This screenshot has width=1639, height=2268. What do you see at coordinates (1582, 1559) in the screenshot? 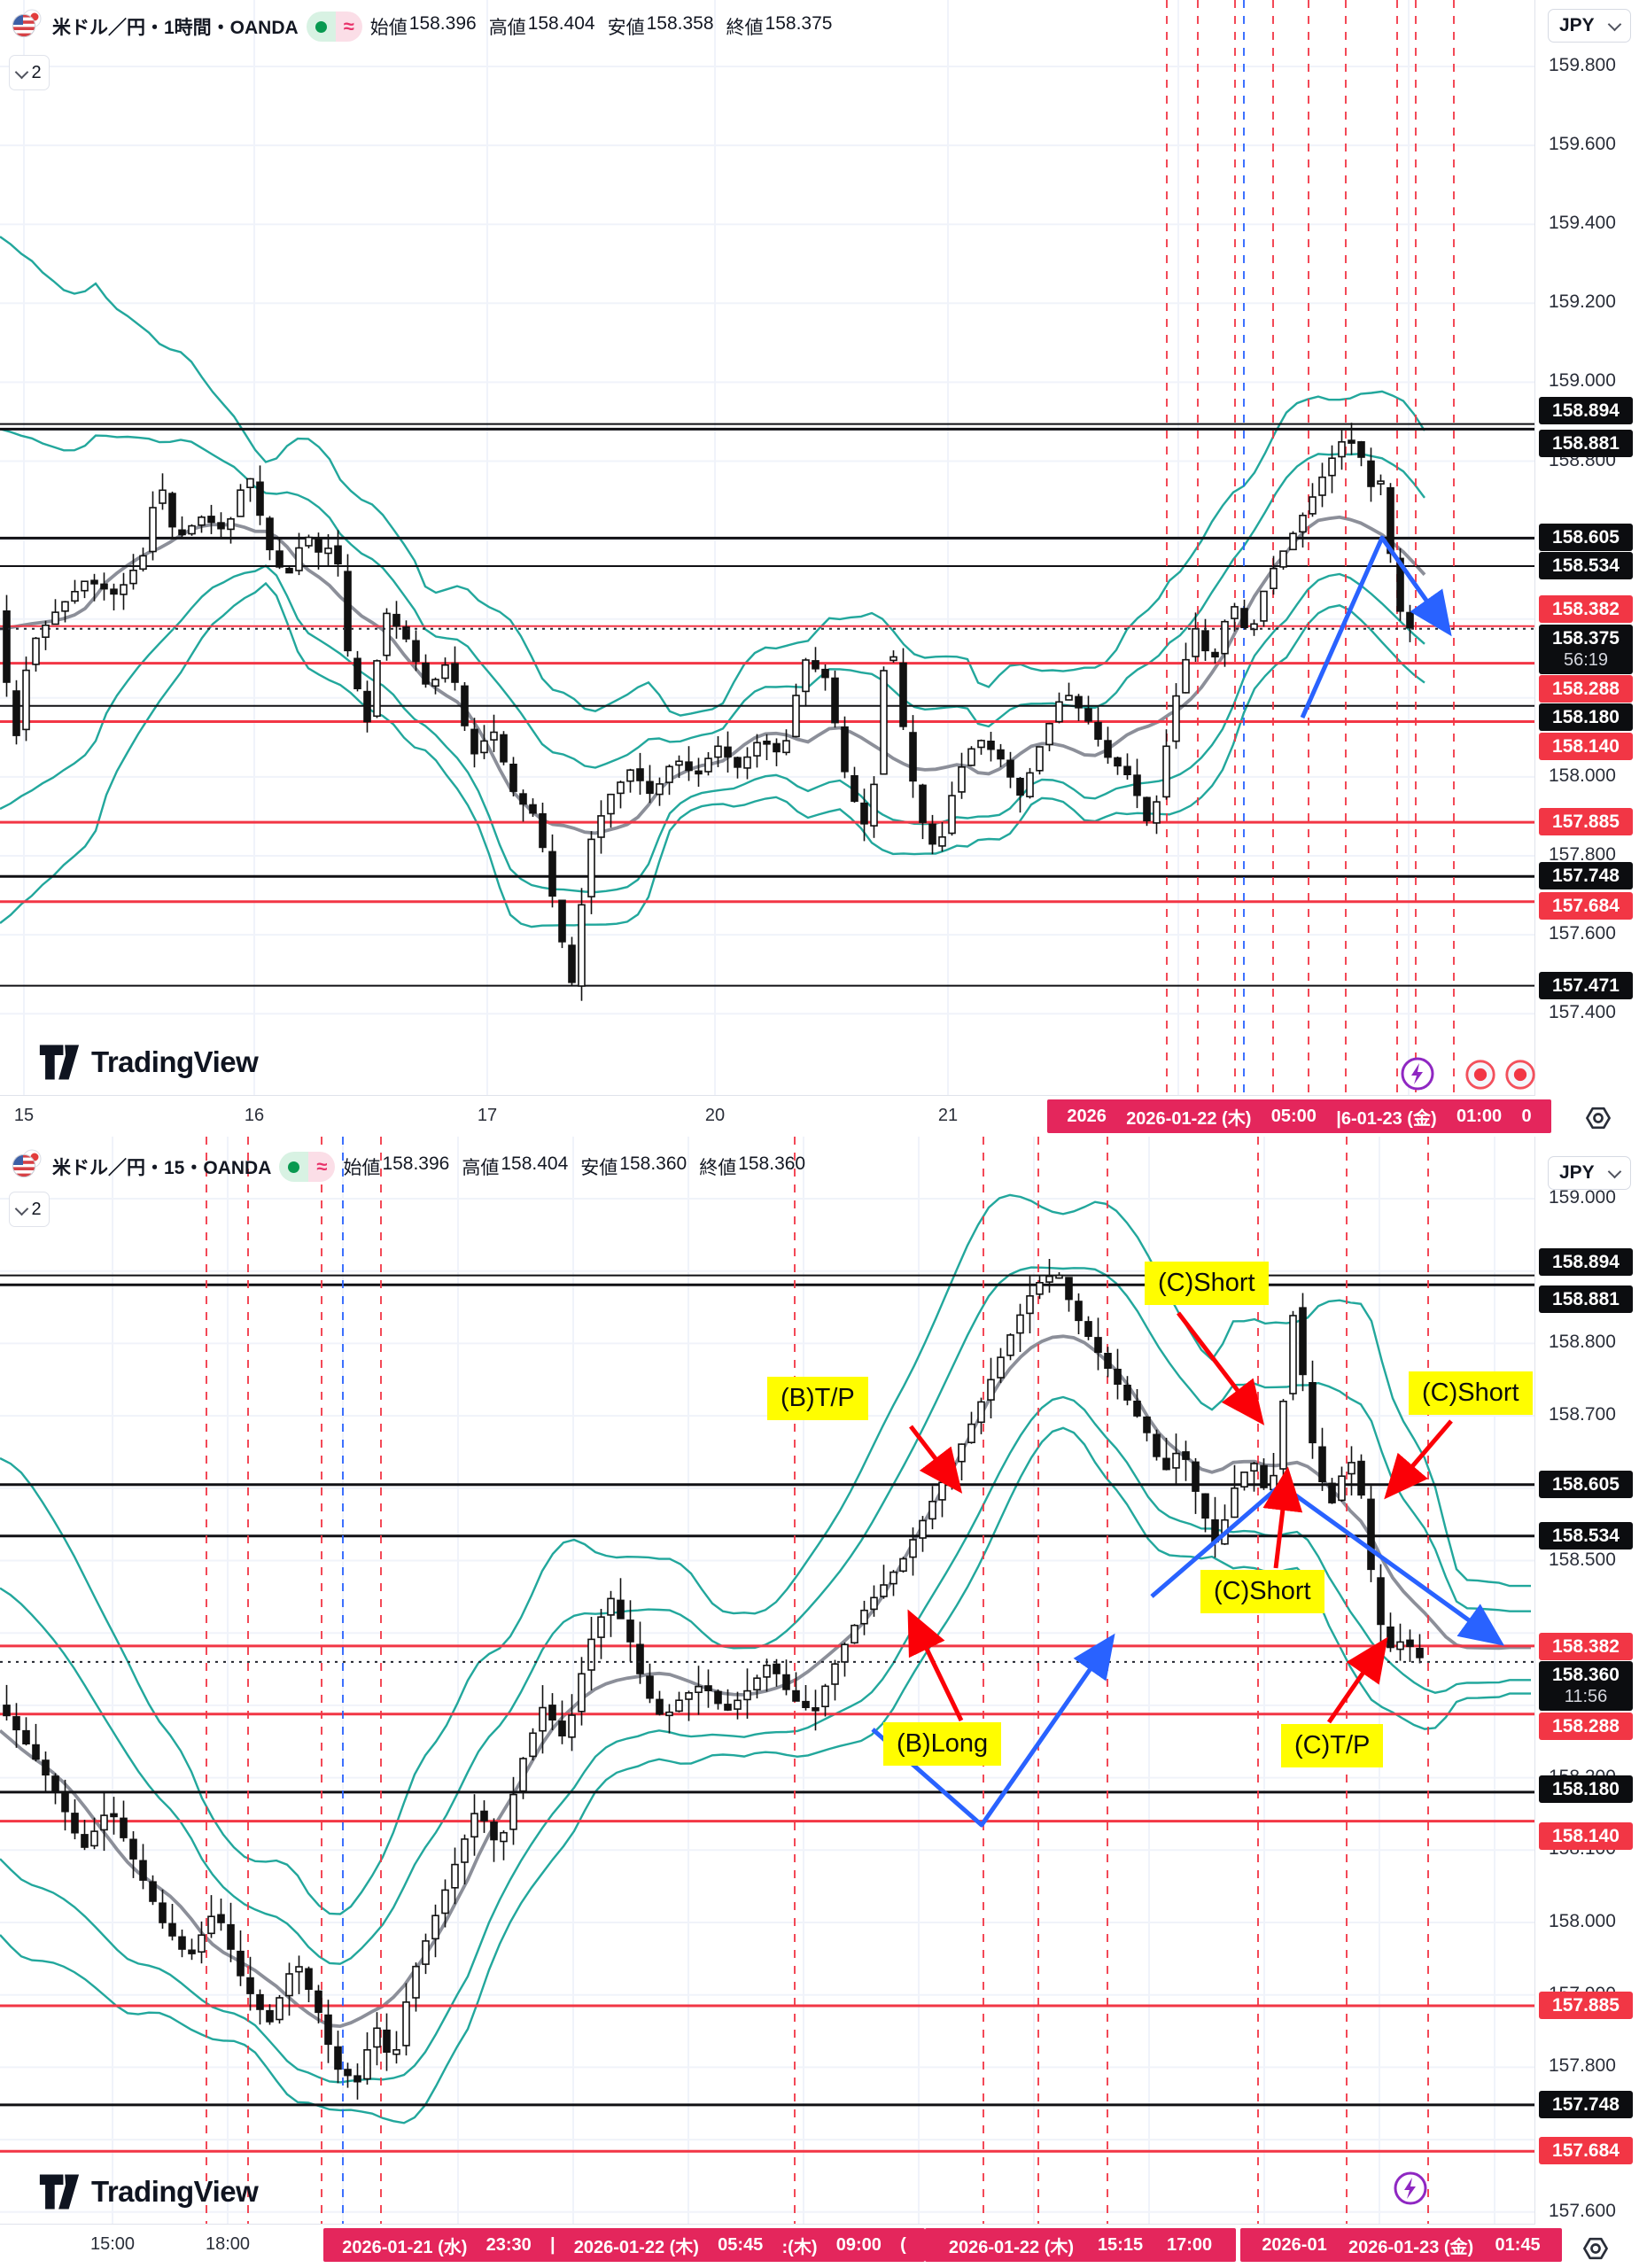
I see `axis-price-label: 158.500` at bounding box center [1582, 1559].